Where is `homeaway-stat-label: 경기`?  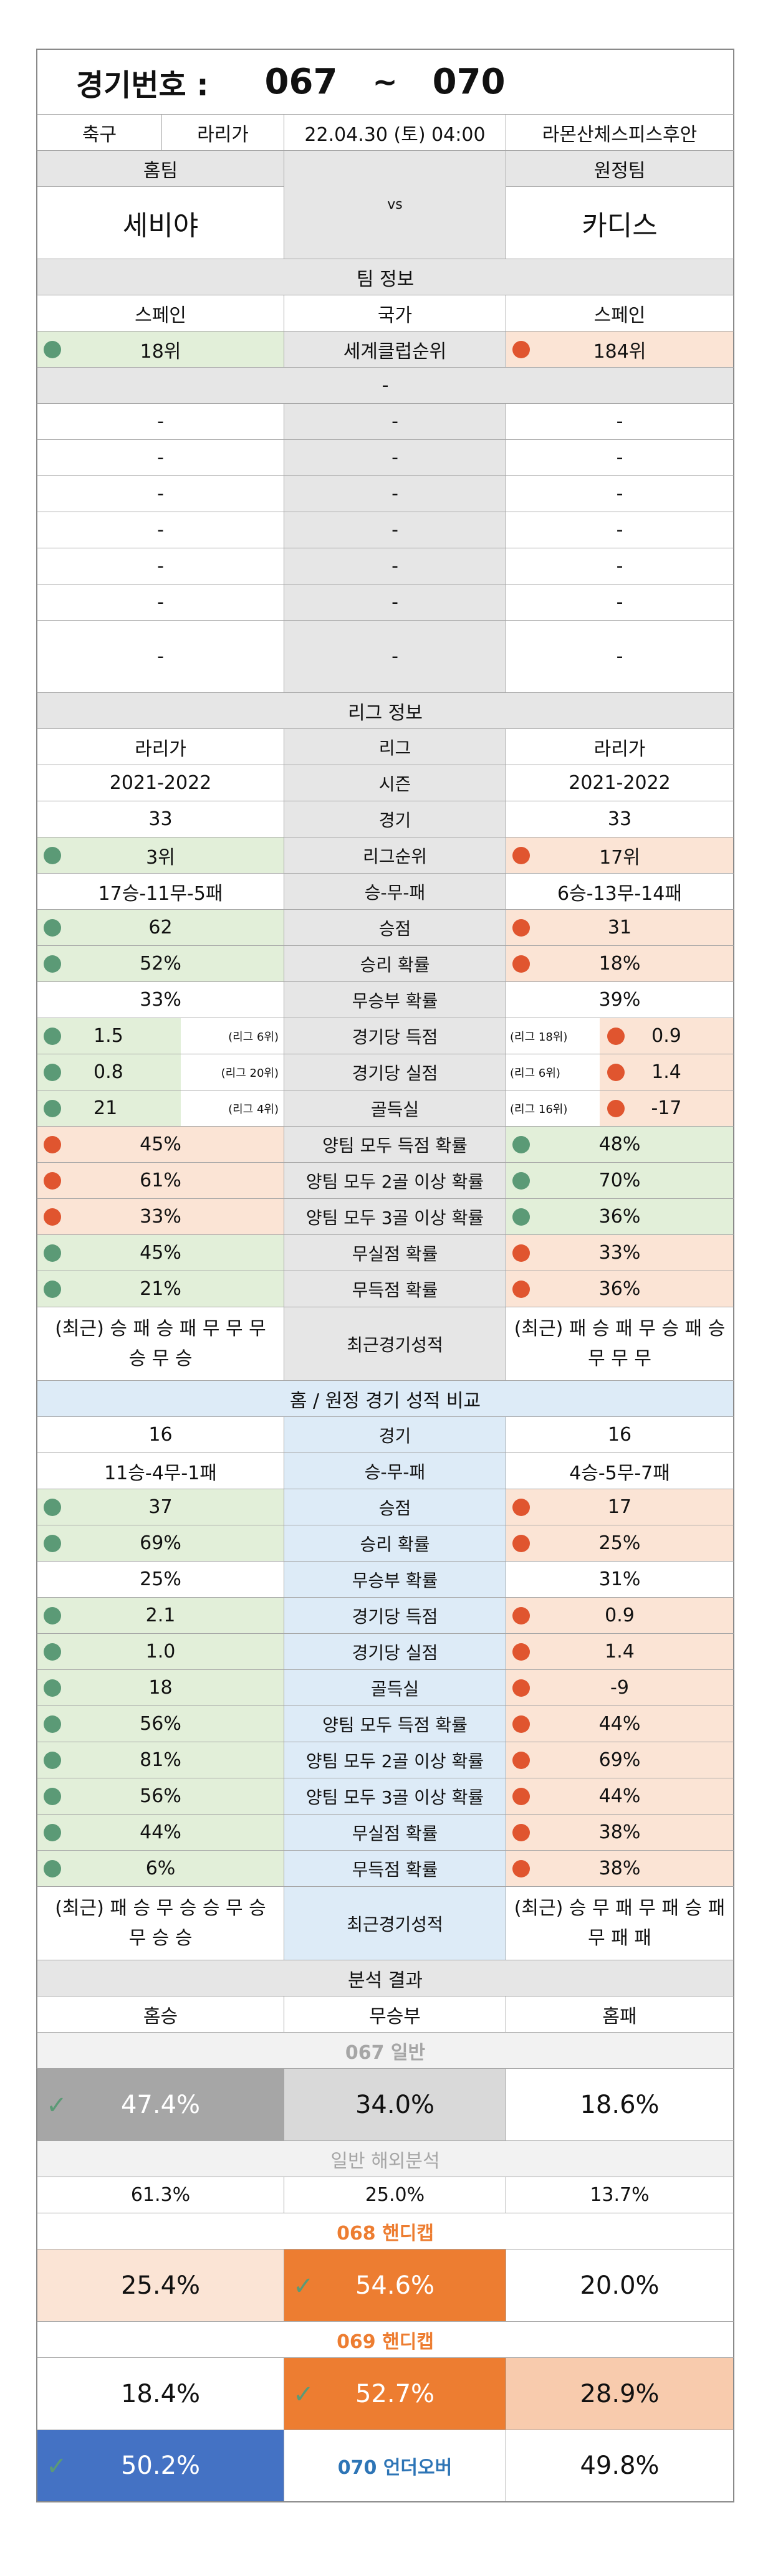
homeaway-stat-label: 경기 is located at coordinates (395, 1435).